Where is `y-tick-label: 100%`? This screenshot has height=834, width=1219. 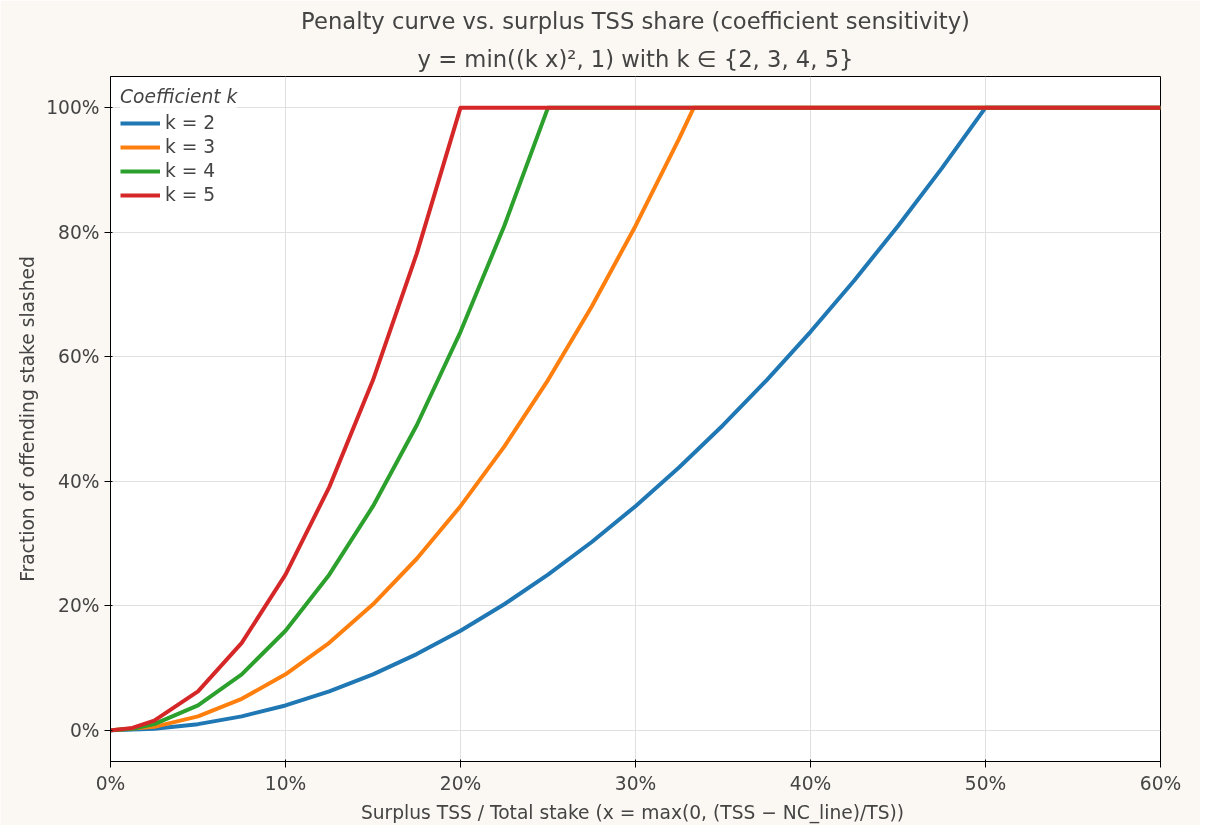
y-tick-label: 100% is located at coordinates (73, 108).